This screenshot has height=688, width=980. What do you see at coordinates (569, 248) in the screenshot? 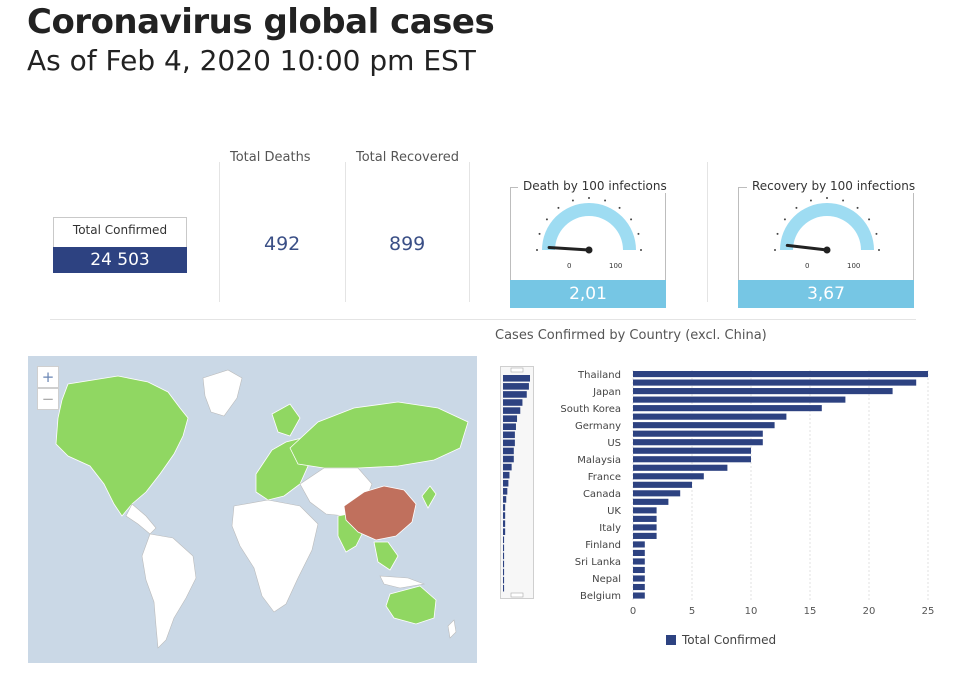
I see `gauge-needle` at bounding box center [569, 248].